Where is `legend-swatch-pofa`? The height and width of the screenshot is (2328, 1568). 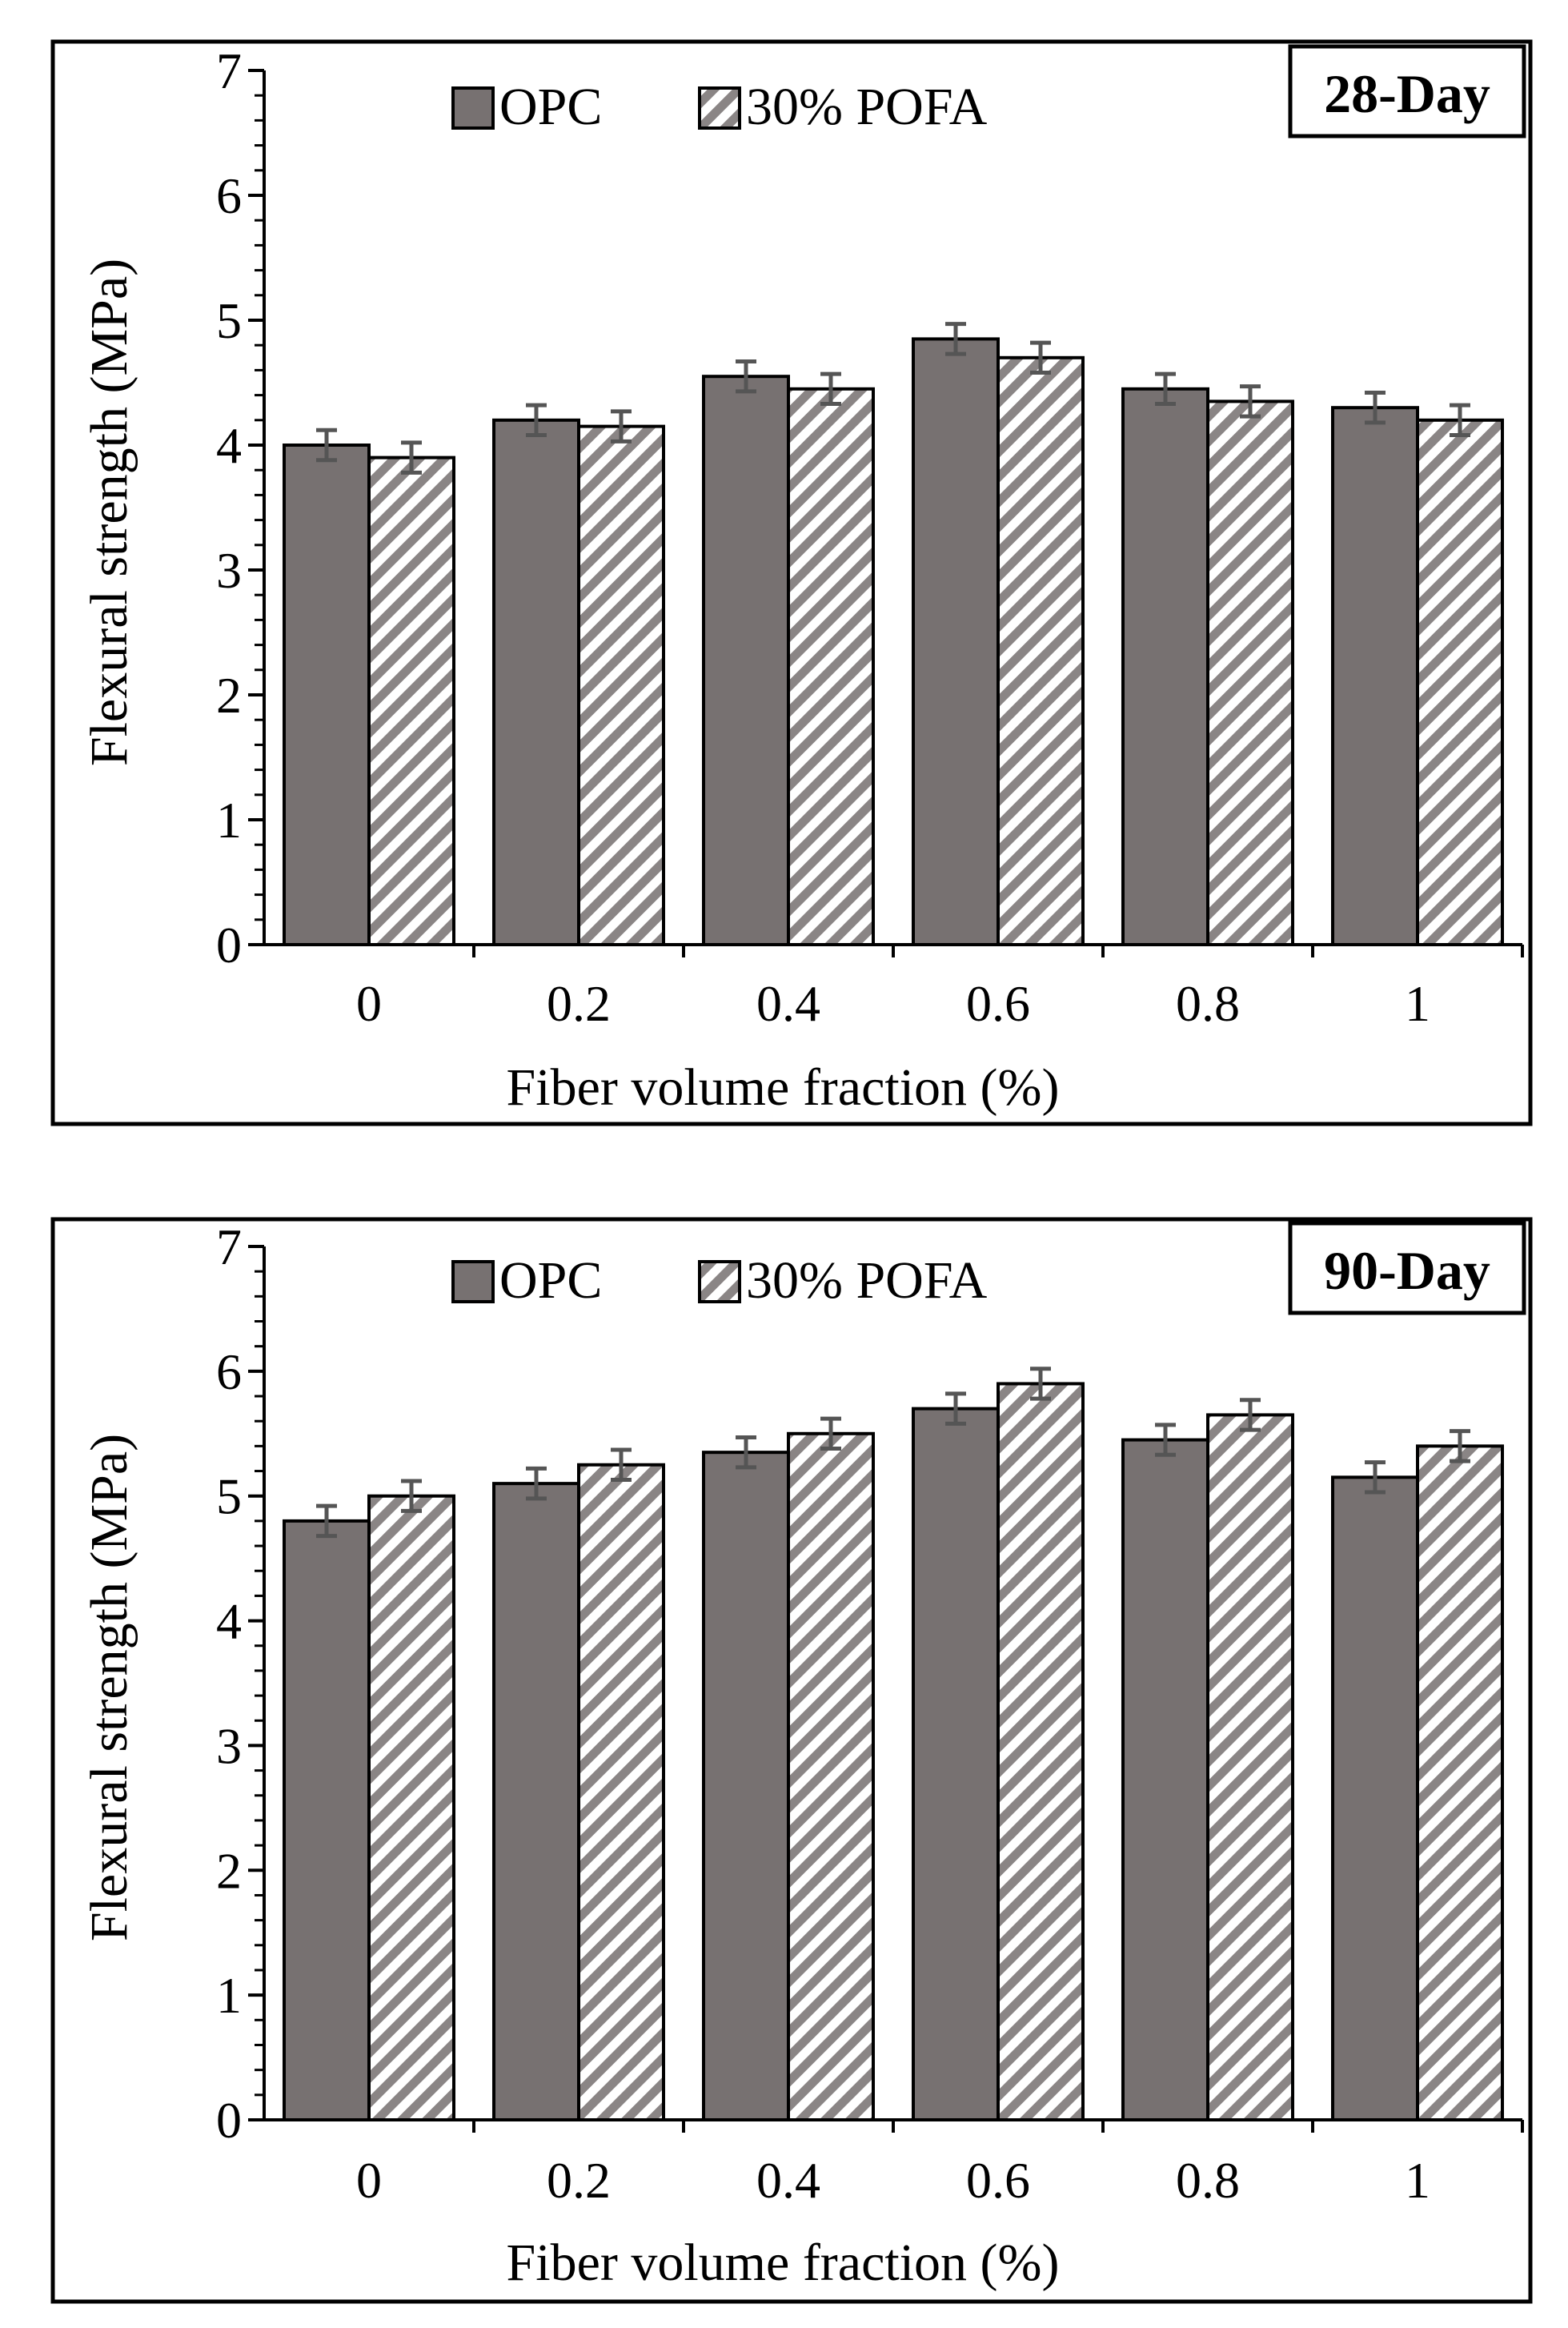 legend-swatch-pofa is located at coordinates (719, 1281).